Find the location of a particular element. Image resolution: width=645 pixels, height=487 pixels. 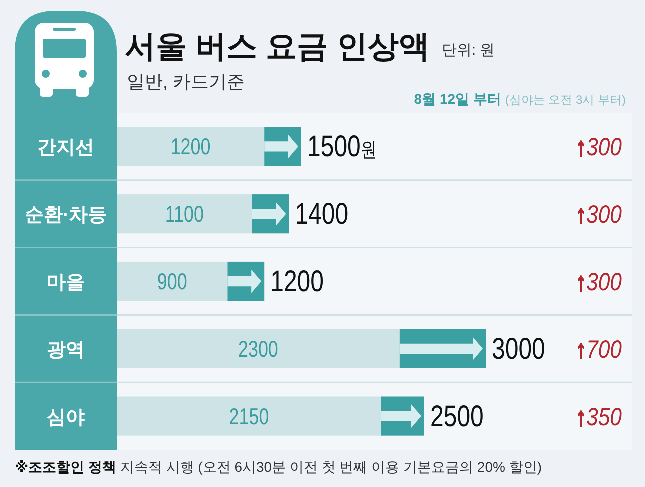

total-label: 1500원 is located at coordinates (344, 147).